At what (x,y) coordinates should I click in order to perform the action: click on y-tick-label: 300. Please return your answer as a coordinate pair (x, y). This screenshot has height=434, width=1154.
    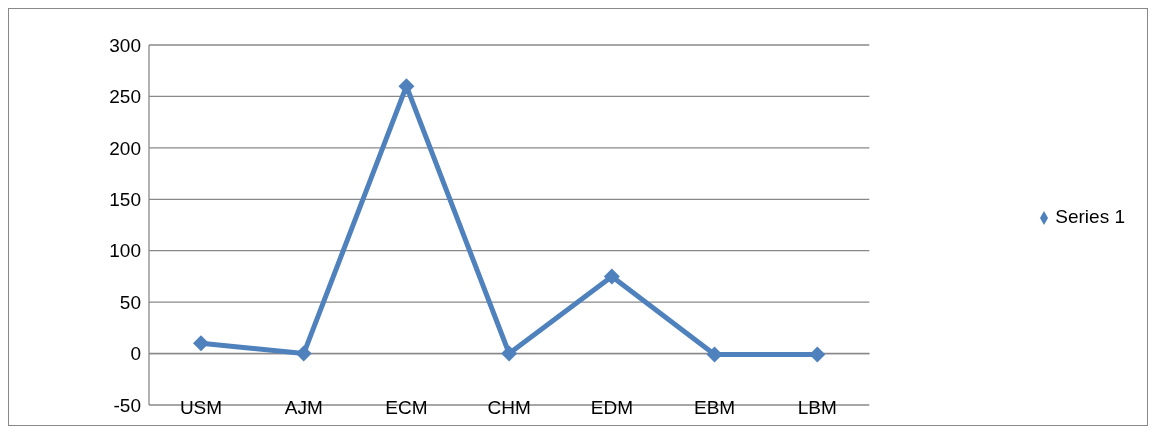
    Looking at the image, I should click on (125, 45).